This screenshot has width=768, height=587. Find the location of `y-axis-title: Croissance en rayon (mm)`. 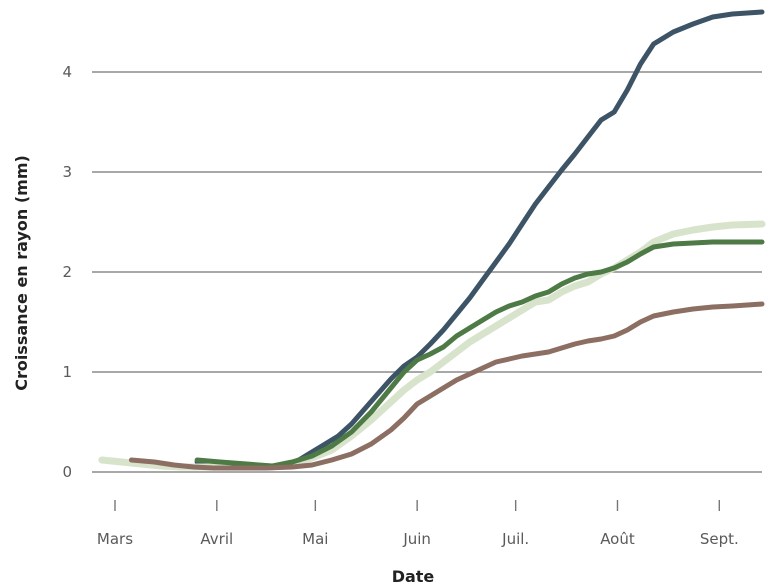

y-axis-title: Croissance en rayon (mm) is located at coordinates (21, 273).